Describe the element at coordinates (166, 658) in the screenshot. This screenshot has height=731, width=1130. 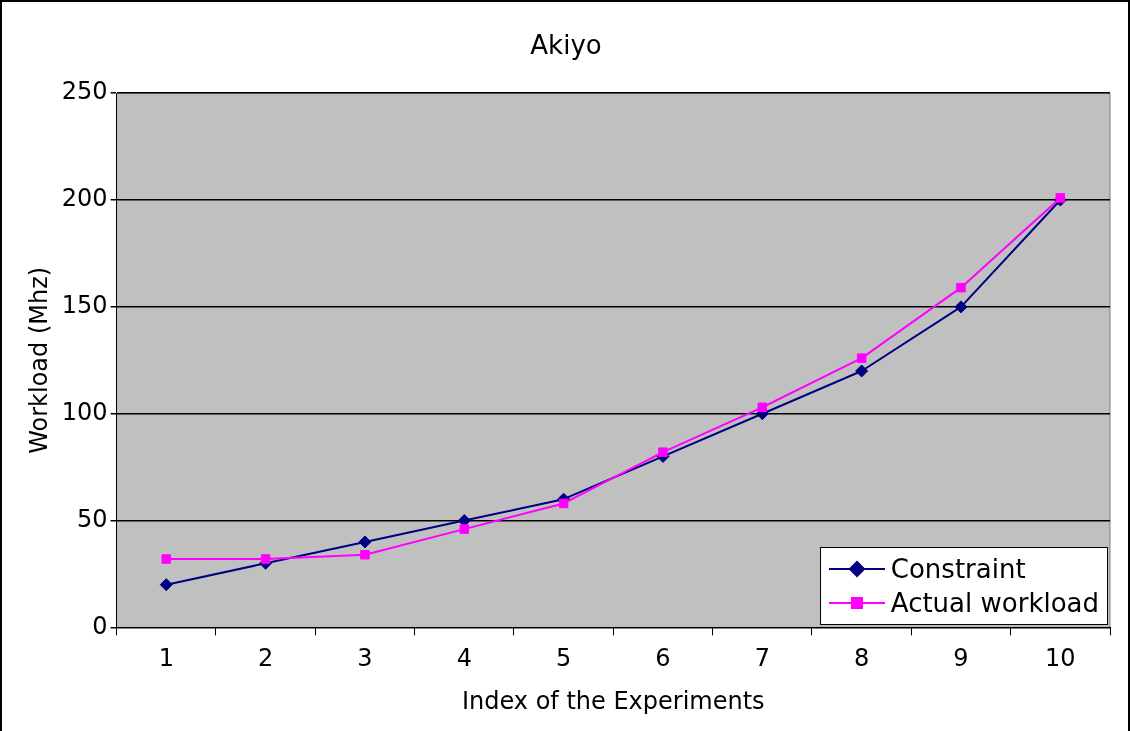
I see `x-tick-label: 1` at that location.